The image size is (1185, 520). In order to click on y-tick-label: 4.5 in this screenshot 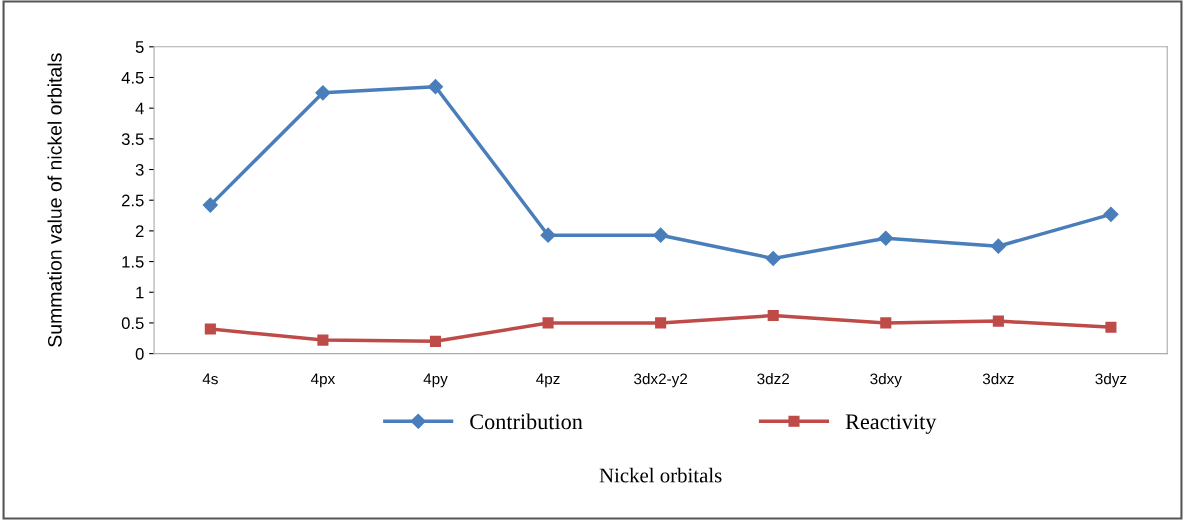, I will do `click(132, 78)`.